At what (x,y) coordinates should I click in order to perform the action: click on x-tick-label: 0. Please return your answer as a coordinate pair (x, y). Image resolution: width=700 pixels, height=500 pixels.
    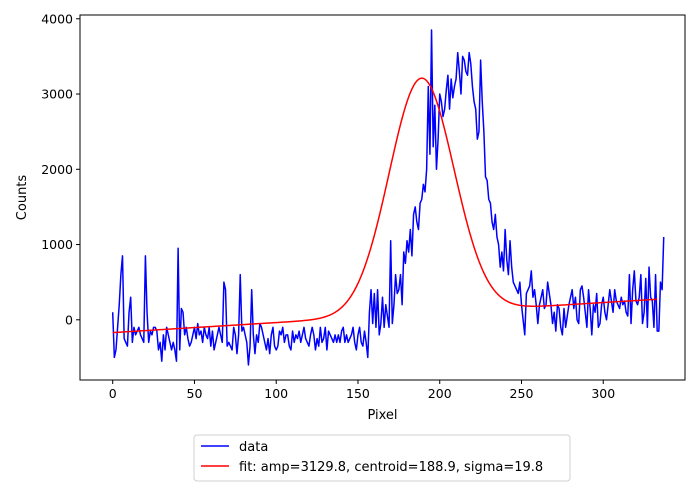
    Looking at the image, I should click on (113, 393).